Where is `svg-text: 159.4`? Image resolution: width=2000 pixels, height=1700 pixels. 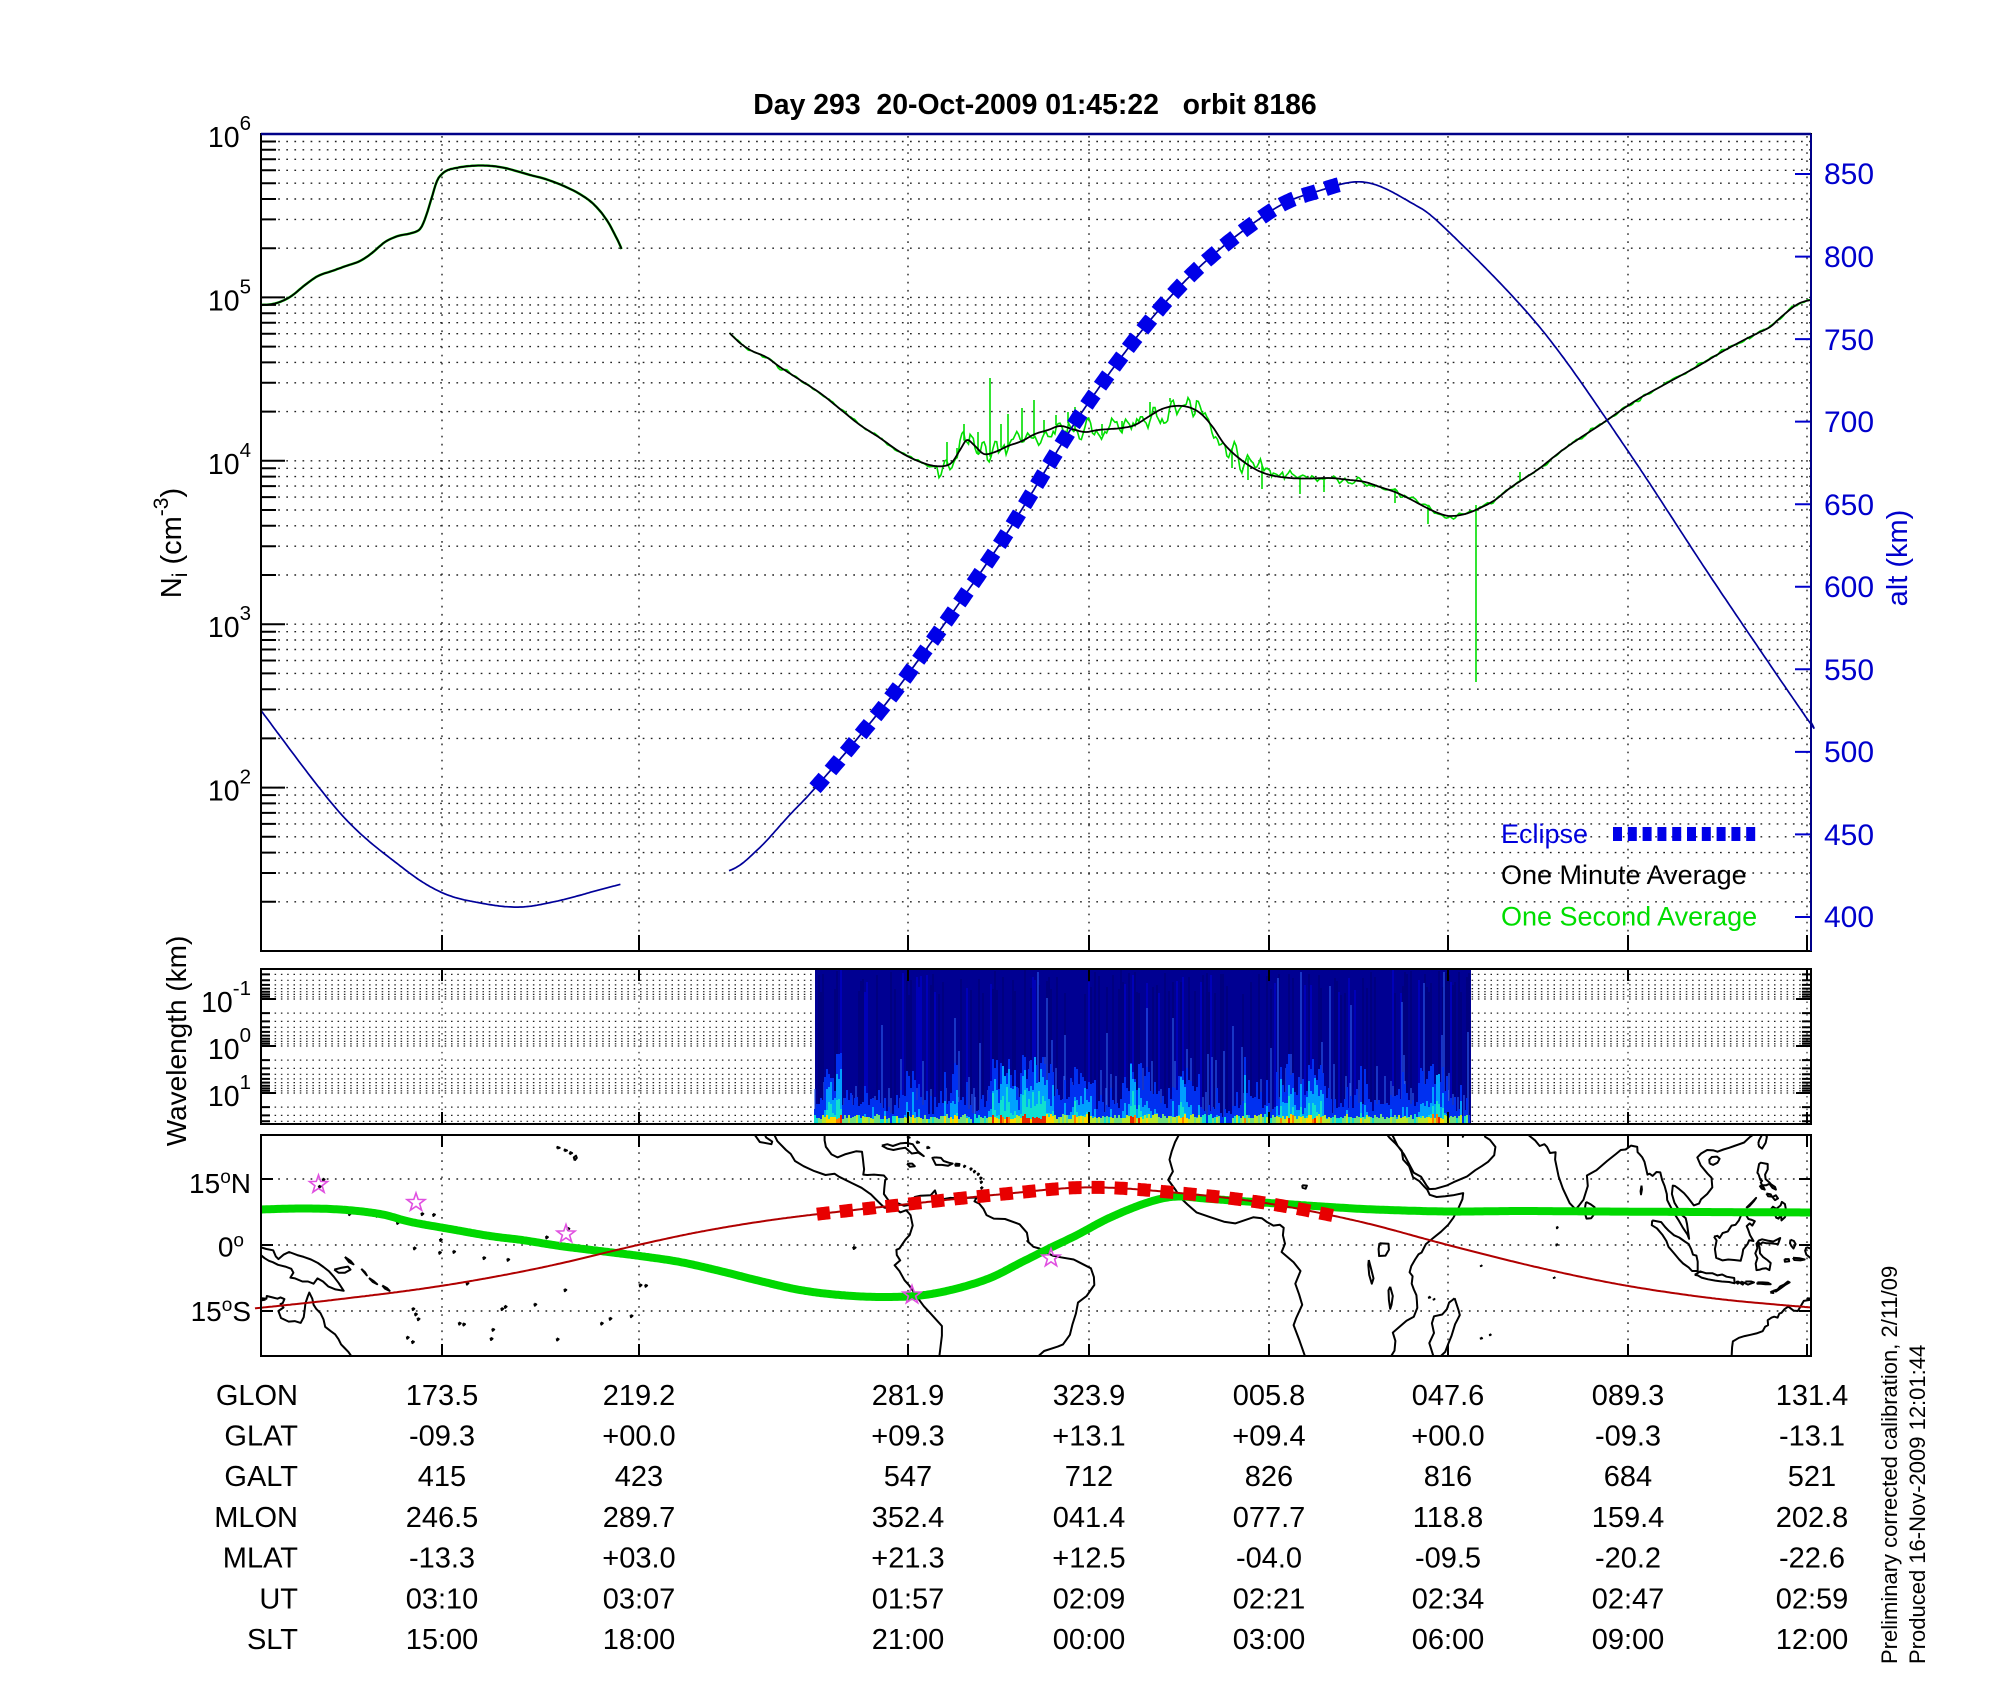 svg-text: 159.4 is located at coordinates (1628, 1518).